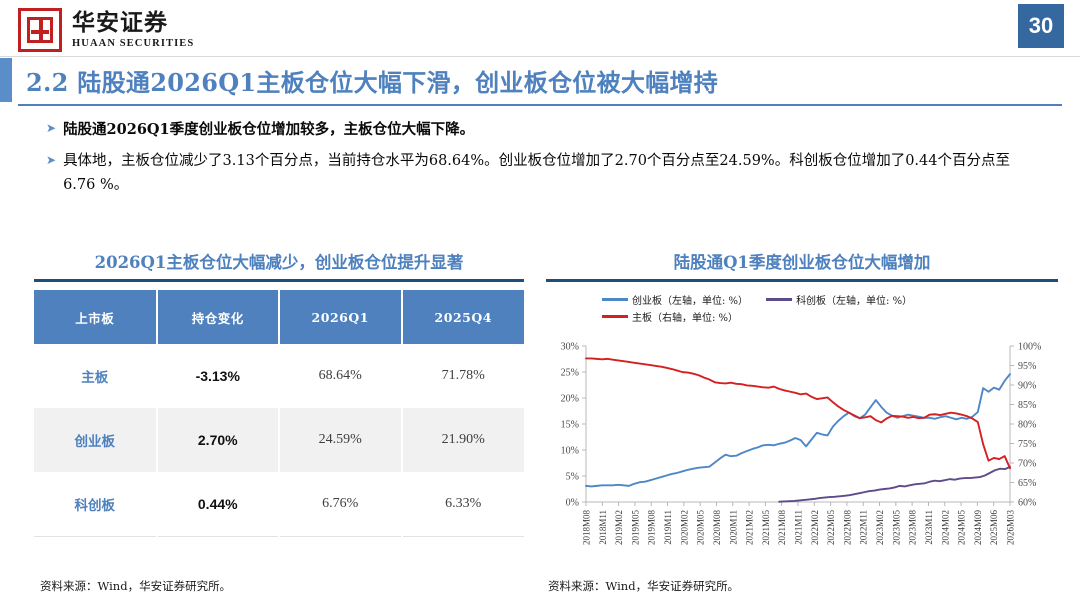 This screenshot has width=1080, height=607. I want to click on right-source-note: 资料来源：Wind，华安证券研究所。, so click(644, 586).